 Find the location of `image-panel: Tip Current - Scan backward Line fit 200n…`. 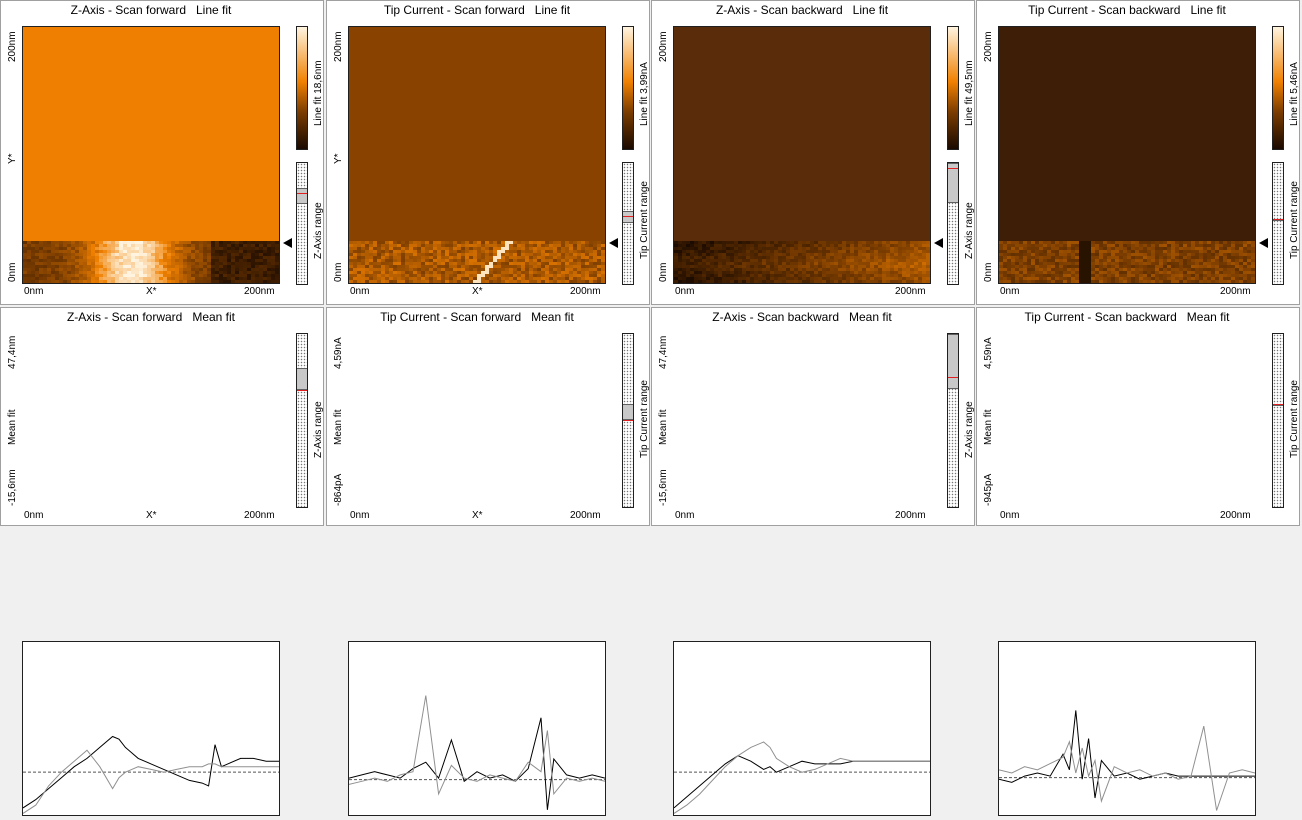

image-panel: Tip Current - Scan backward Line fit 200n… is located at coordinates (1138, 152).